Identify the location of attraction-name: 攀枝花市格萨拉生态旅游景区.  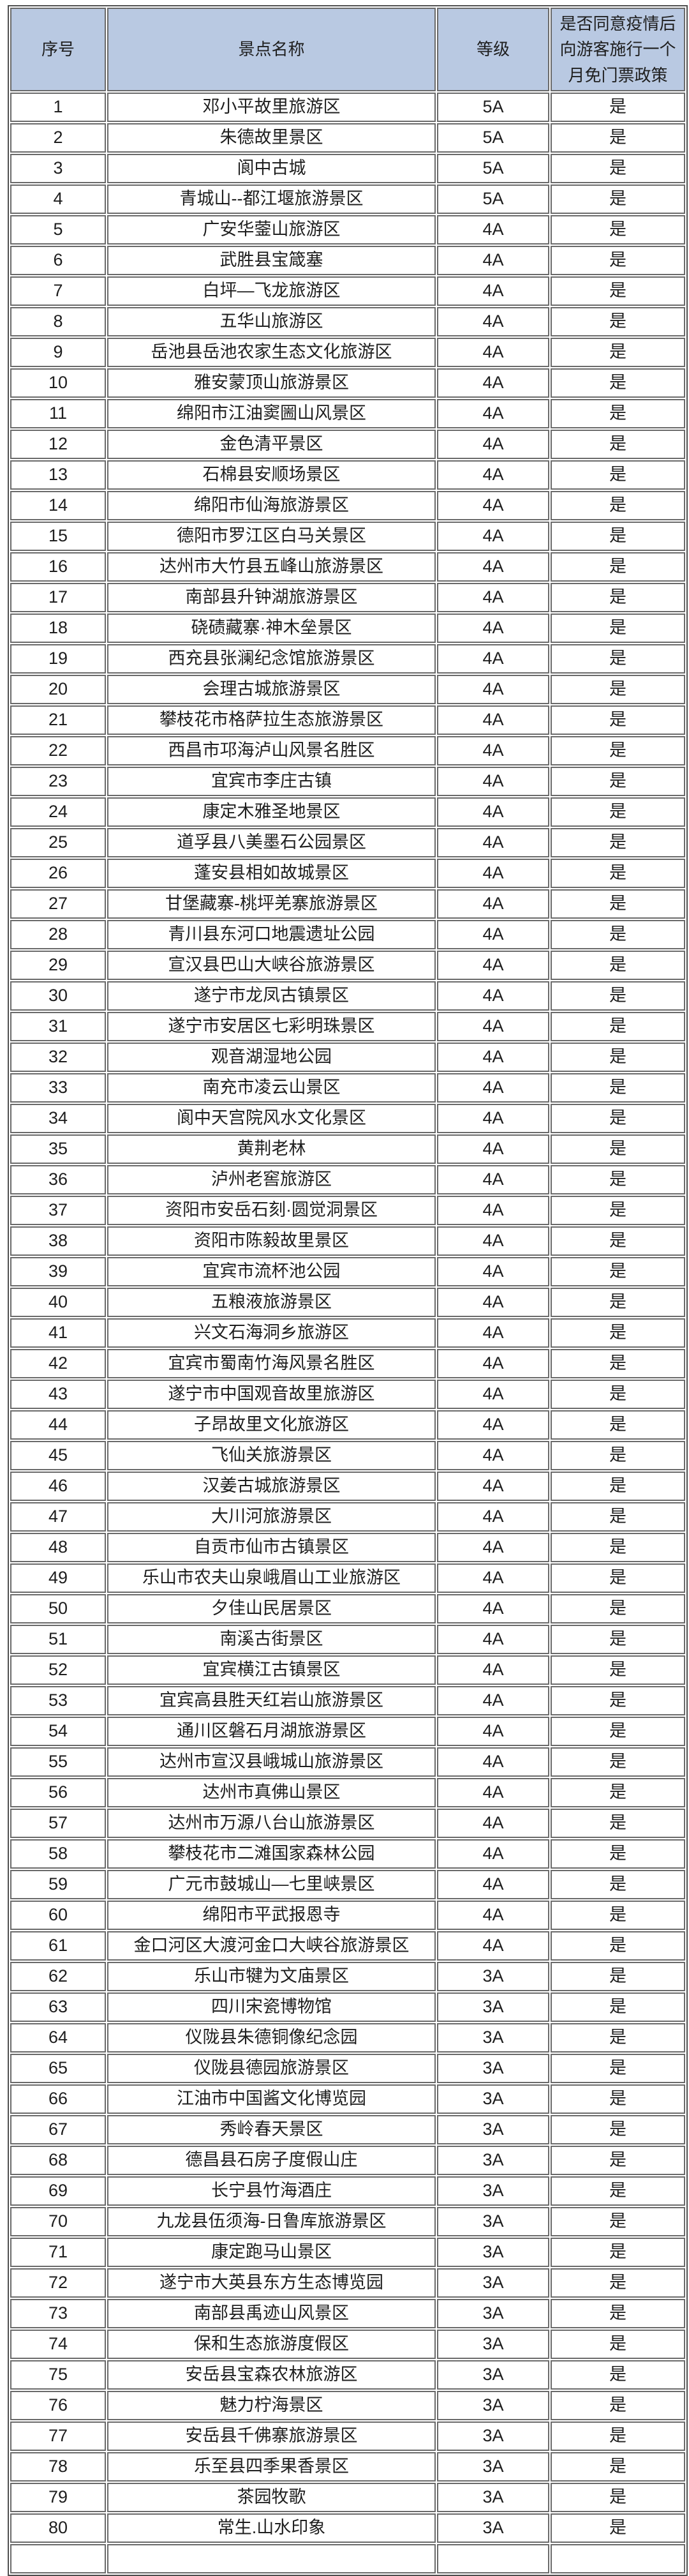
(271, 720).